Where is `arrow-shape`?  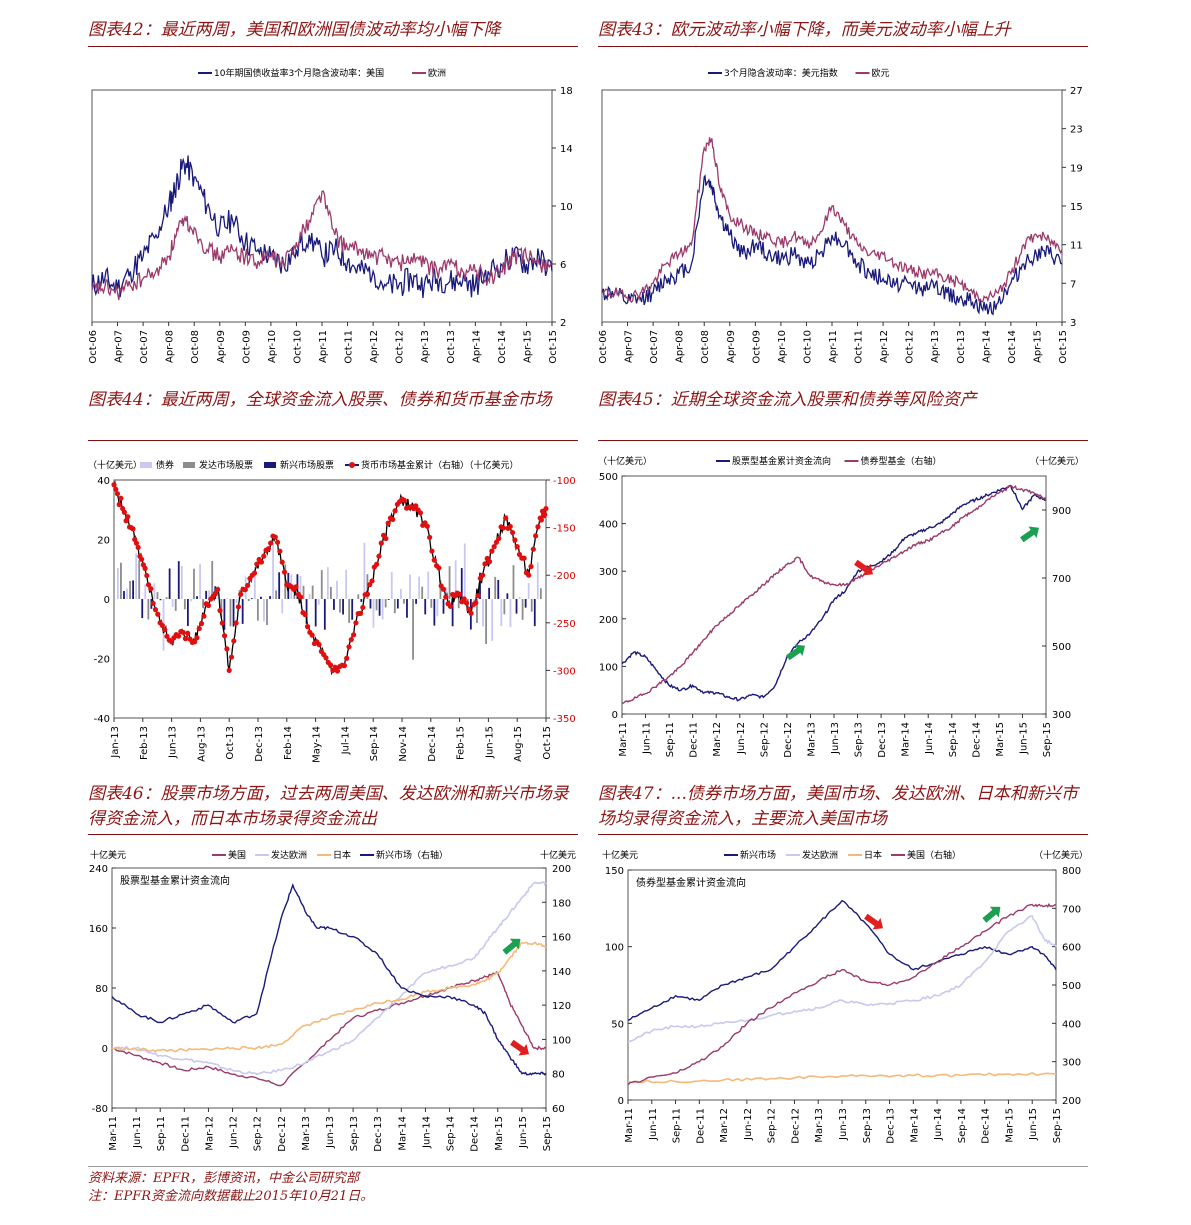
arrow-shape is located at coordinates (1030, 534).